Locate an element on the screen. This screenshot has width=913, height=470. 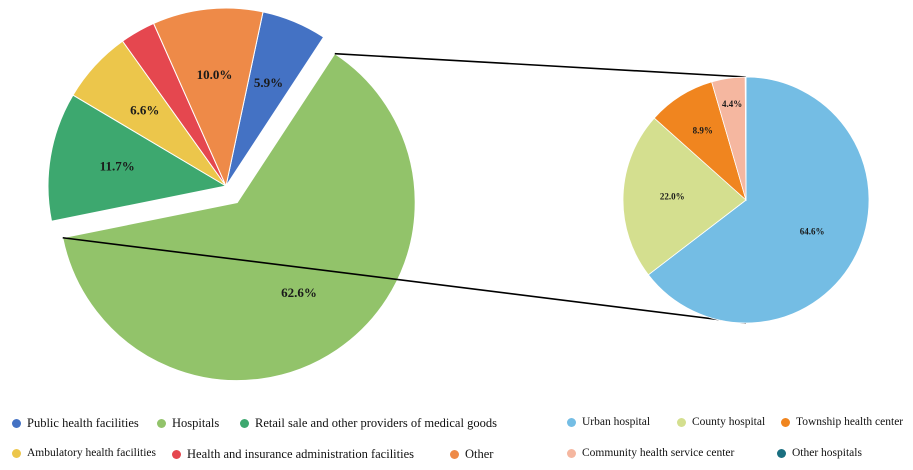
left-slice-label-ambulatory-health-facilities: 6.6% is located at coordinates (144, 109).